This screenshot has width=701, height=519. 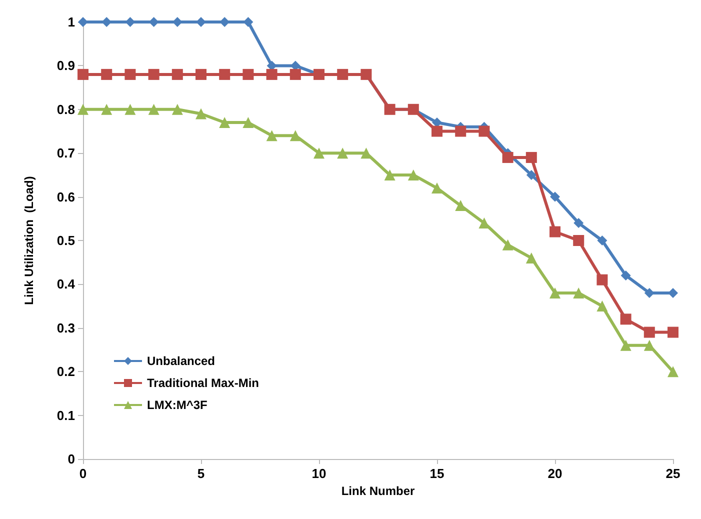 I want to click on y-axis-title: Link Utilization (Load), so click(x=29, y=240).